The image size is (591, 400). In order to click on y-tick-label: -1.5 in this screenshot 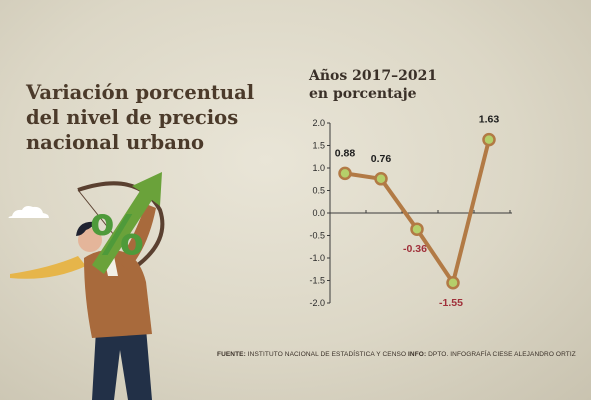, I will do `click(317, 281)`.